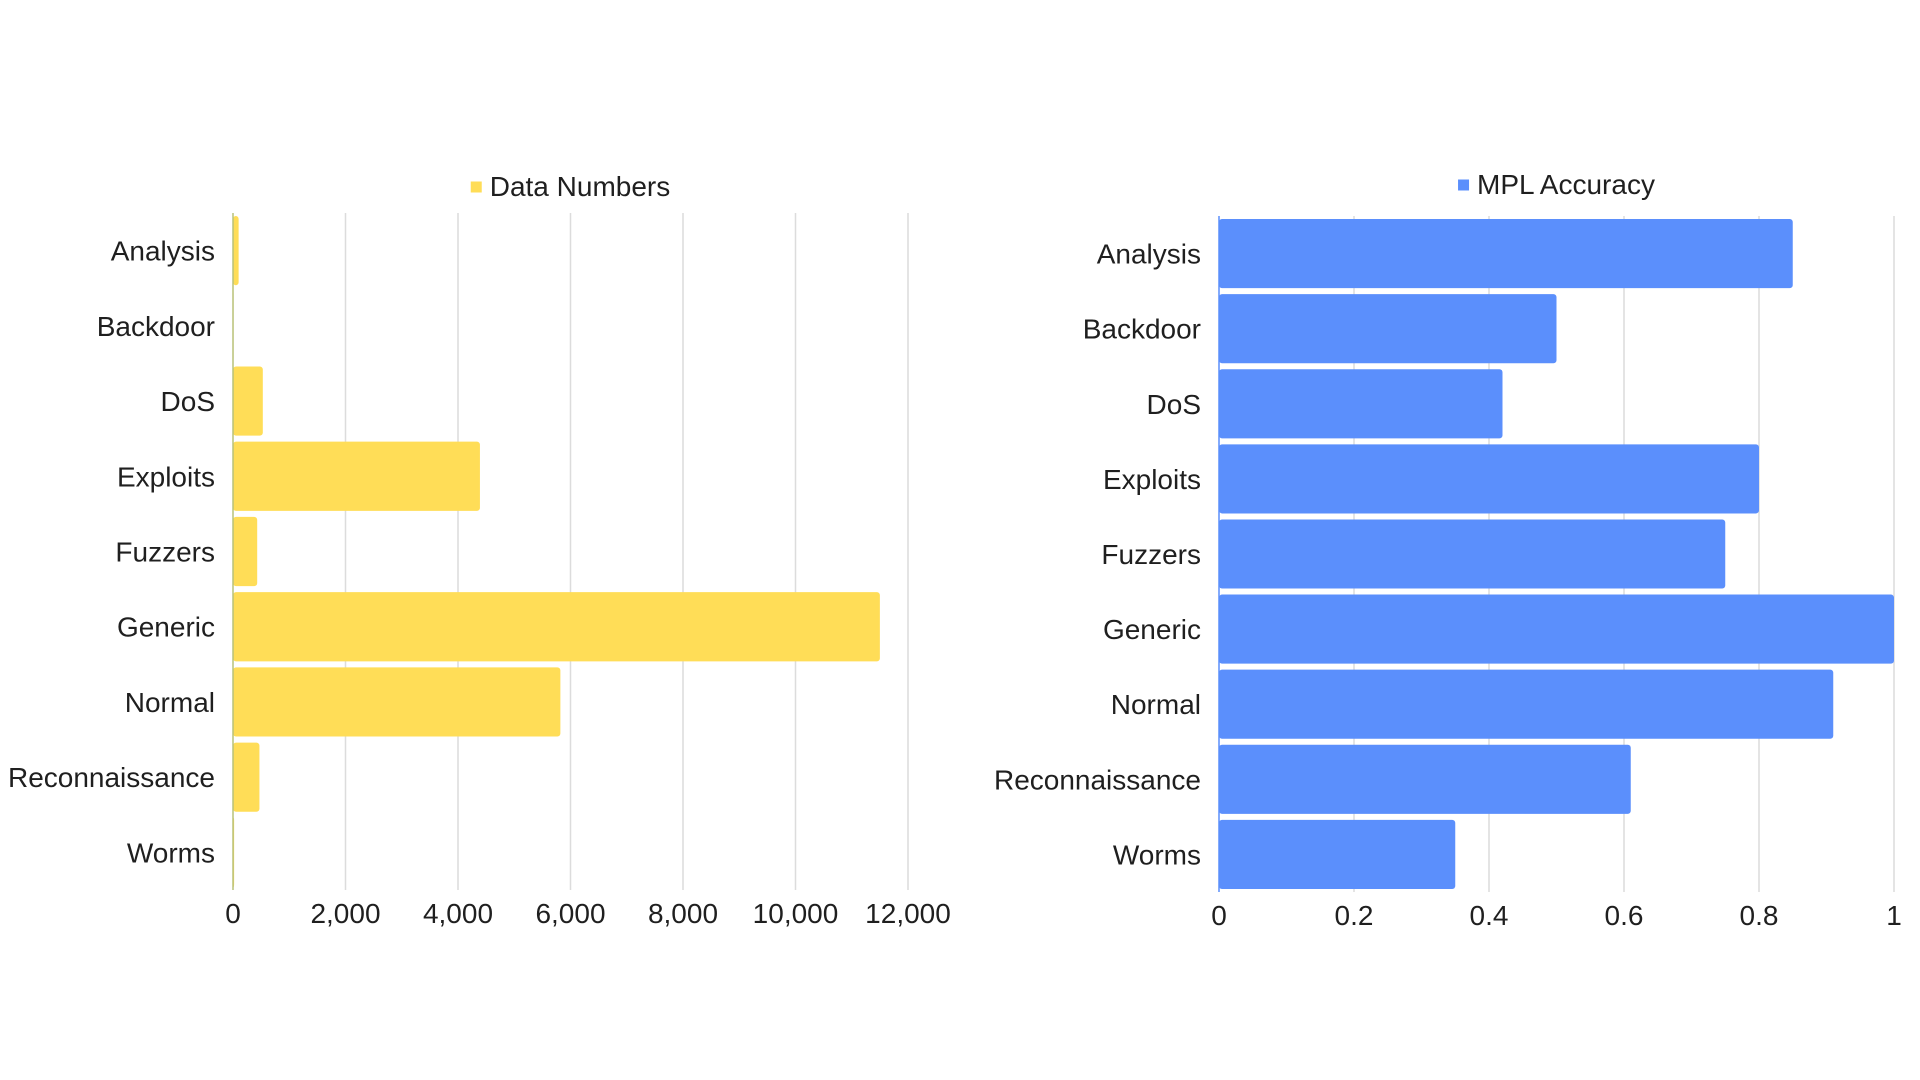 The width and height of the screenshot is (1920, 1080). What do you see at coordinates (1151, 554) in the screenshot?
I see `mpl-accuracy-category-label: Fuzzers` at bounding box center [1151, 554].